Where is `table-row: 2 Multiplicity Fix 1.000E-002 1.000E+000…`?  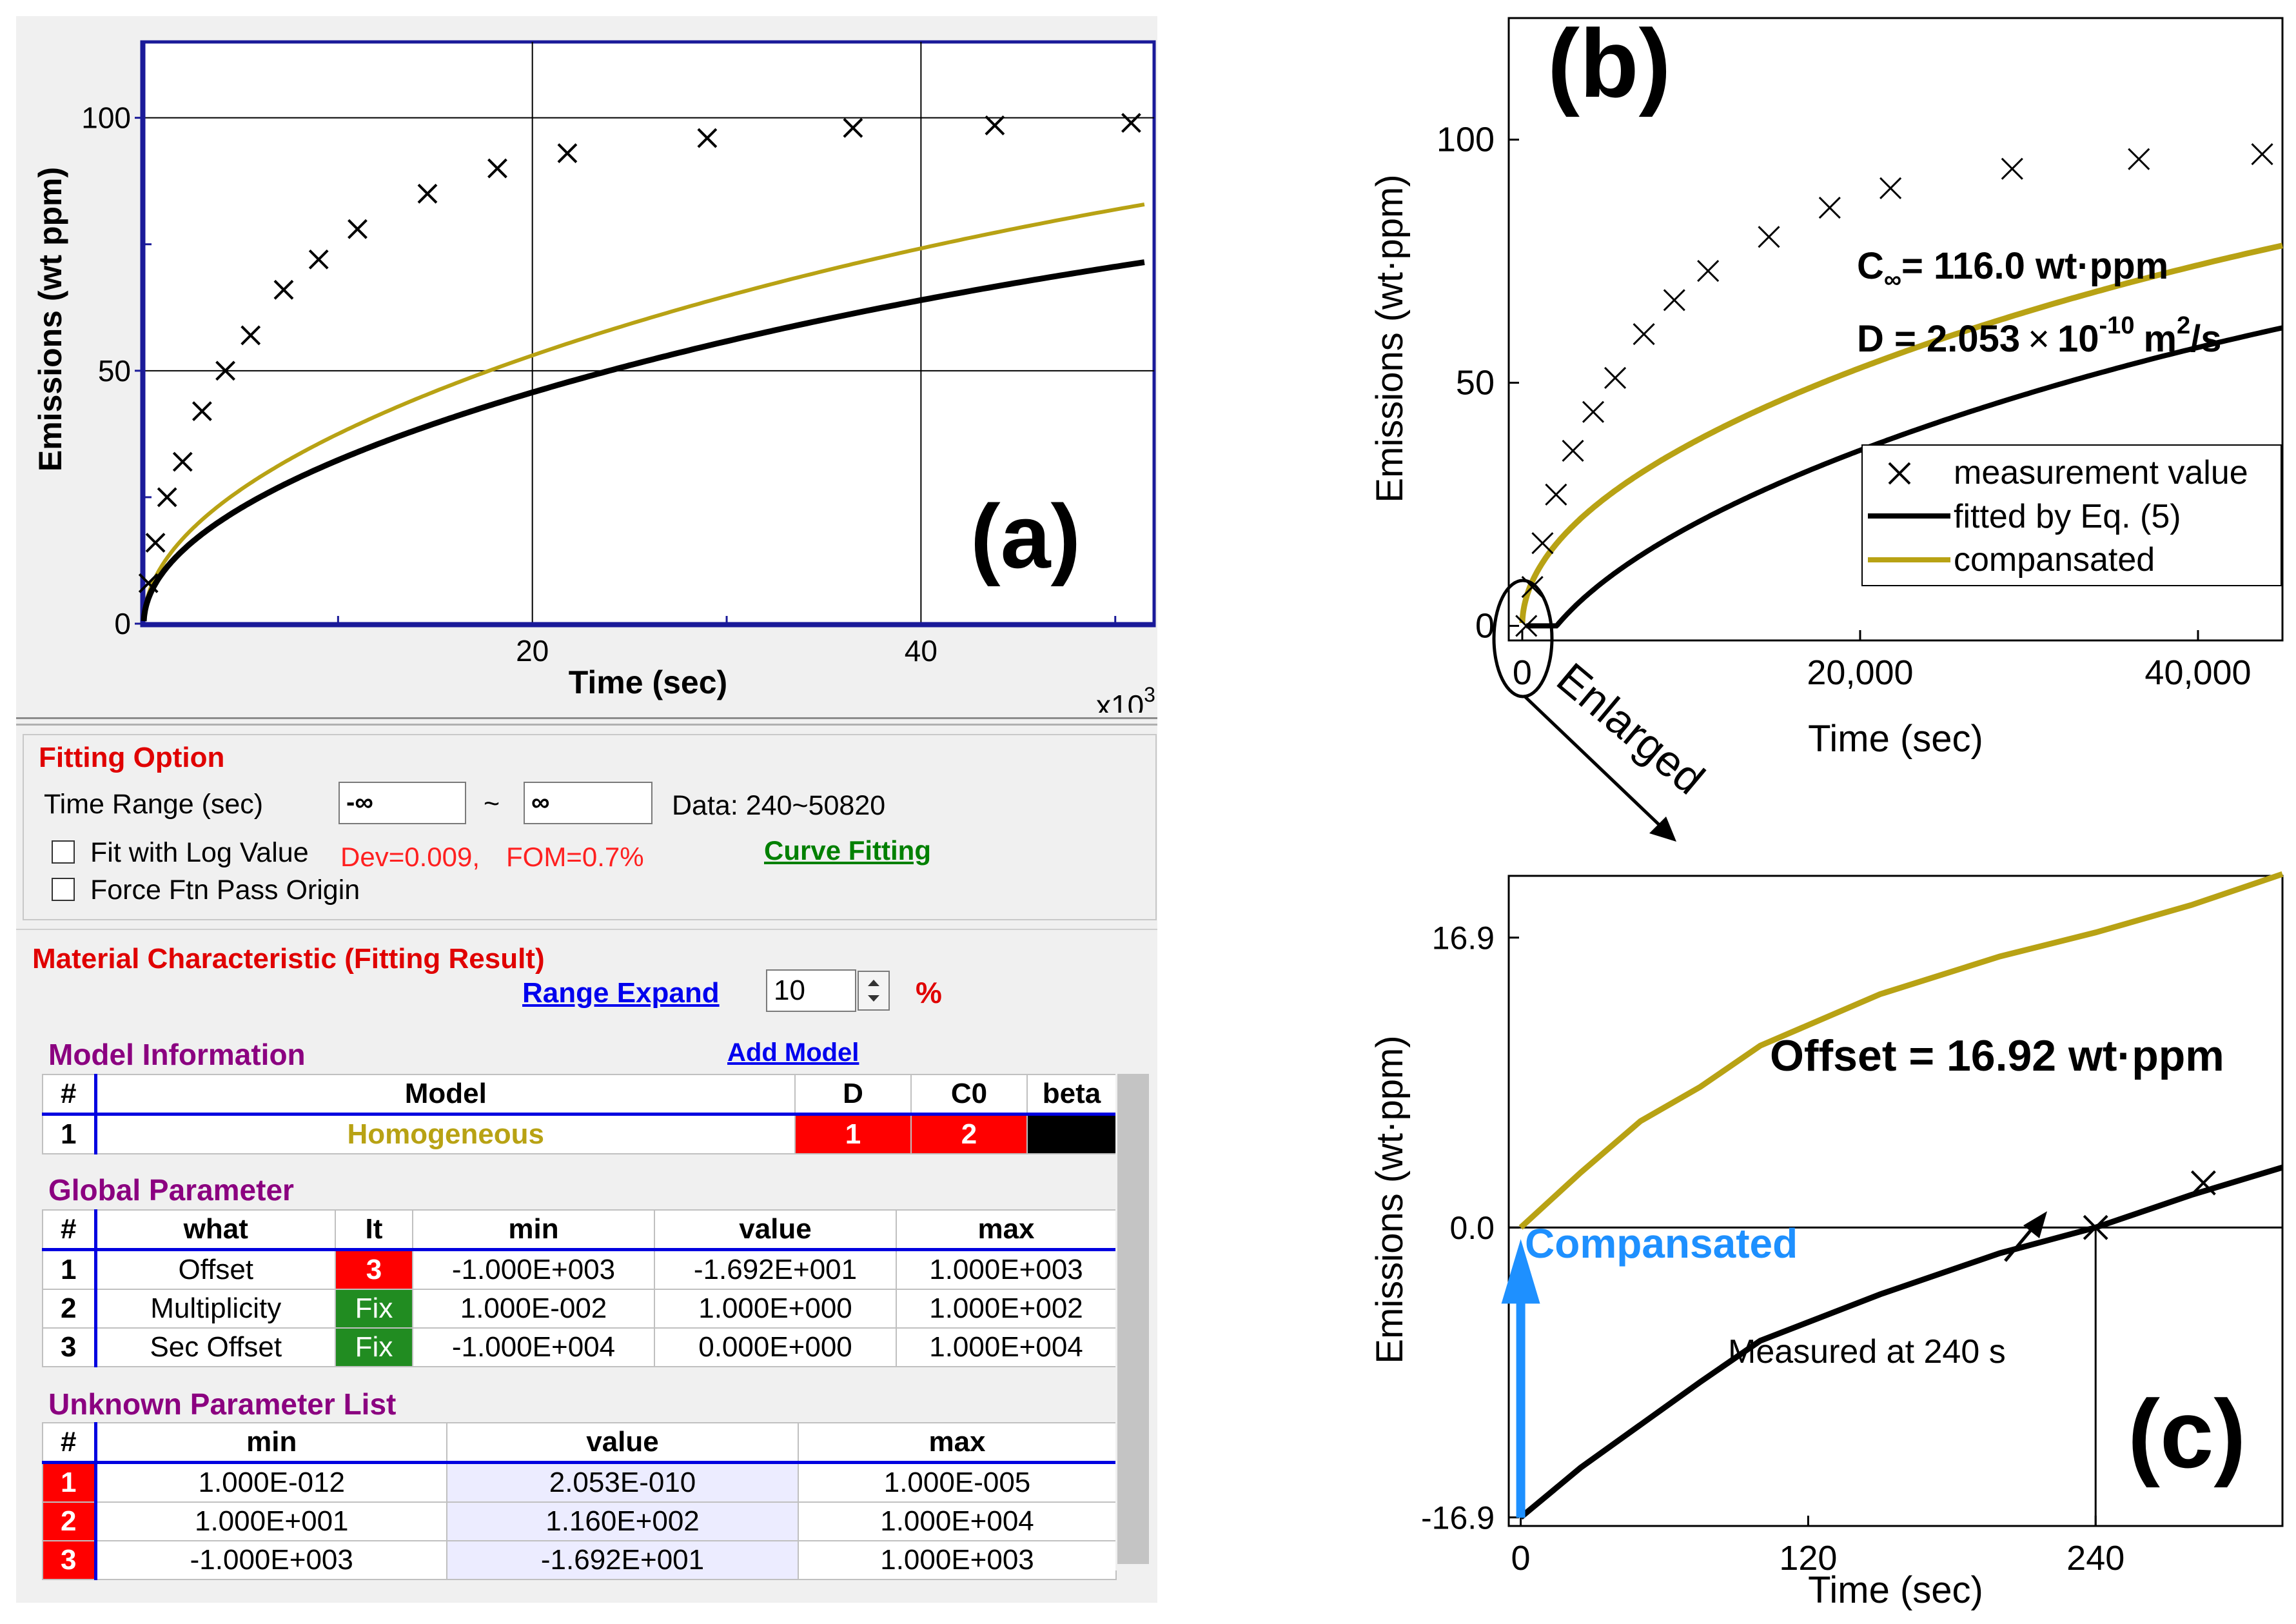 table-row: 2 Multiplicity Fix 1.000E-002 1.000E+000… is located at coordinates (579, 1309).